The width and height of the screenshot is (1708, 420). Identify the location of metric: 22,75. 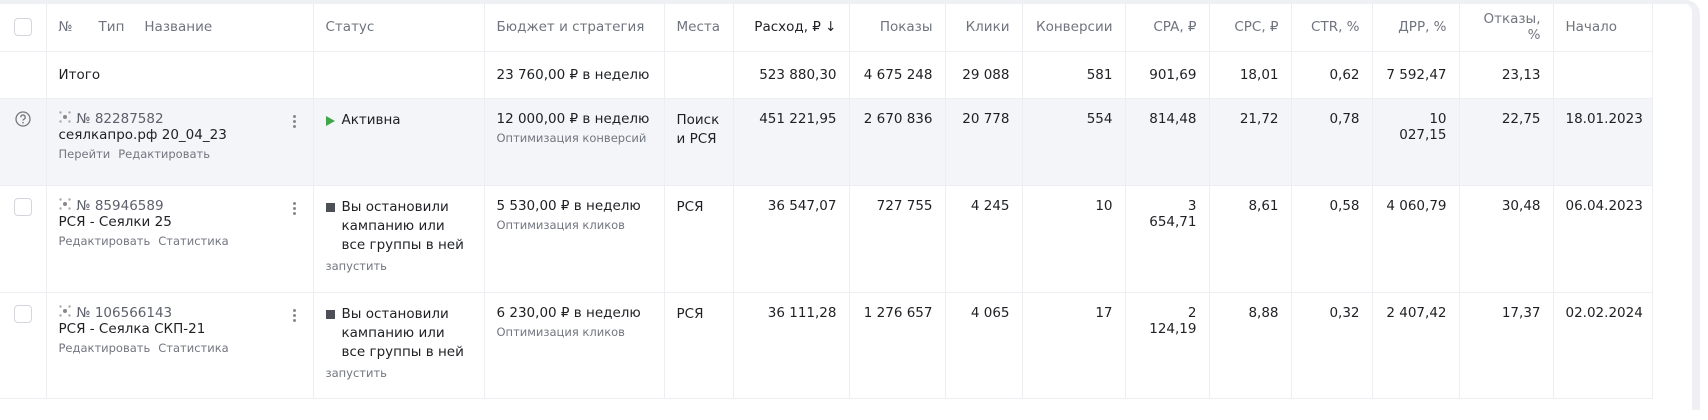
(1506, 142).